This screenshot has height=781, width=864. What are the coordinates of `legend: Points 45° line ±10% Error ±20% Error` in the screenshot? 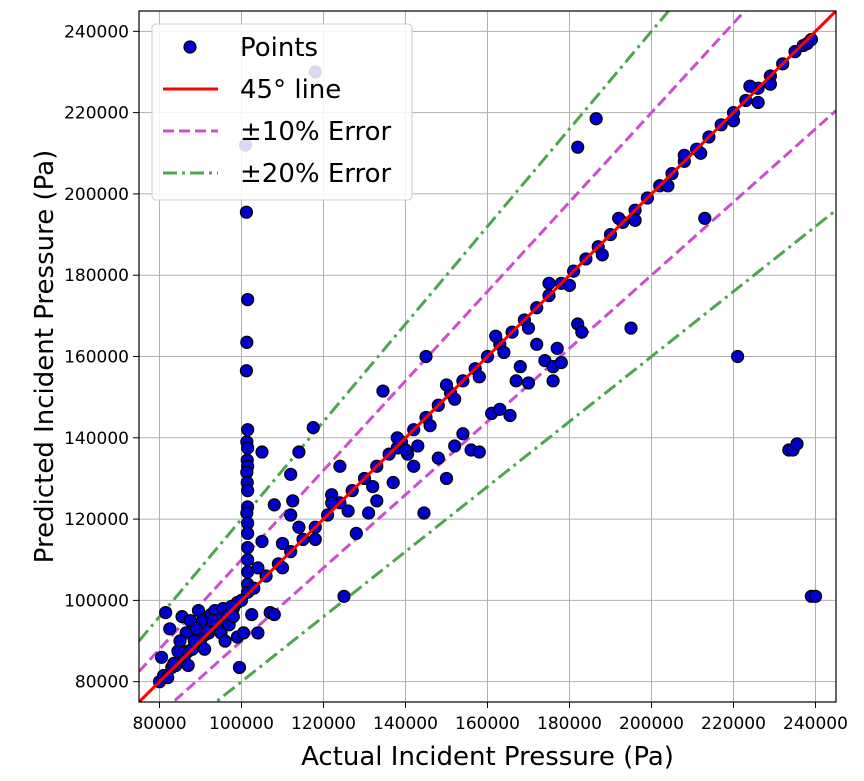 It's located at (282, 112).